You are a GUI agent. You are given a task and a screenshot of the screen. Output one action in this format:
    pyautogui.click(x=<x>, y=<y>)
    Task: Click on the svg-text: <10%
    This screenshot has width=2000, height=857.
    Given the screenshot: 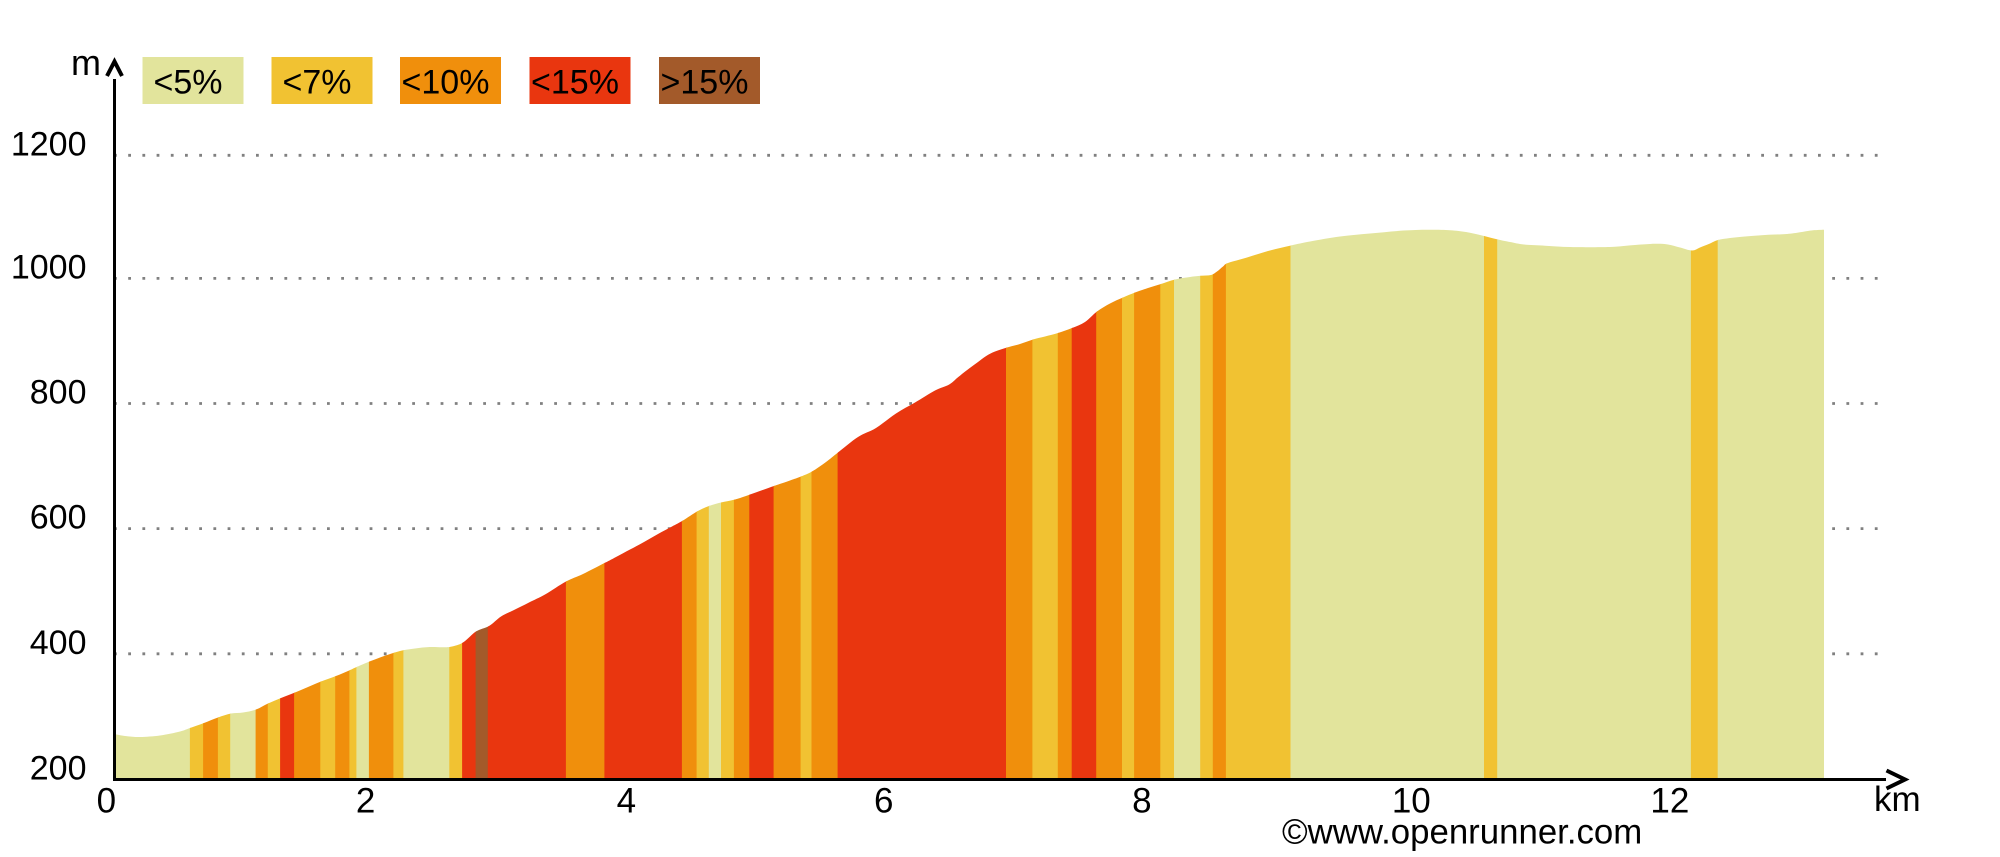 What is the action you would take?
    pyautogui.click(x=446, y=83)
    